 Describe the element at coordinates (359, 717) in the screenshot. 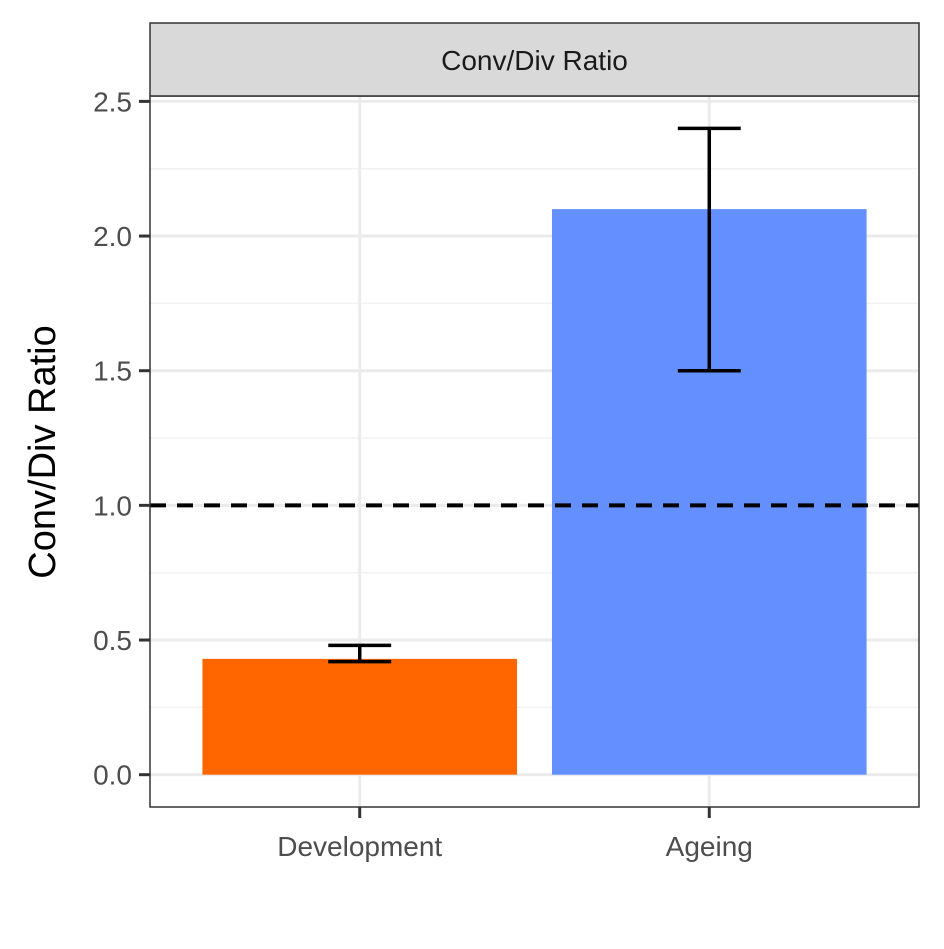

I see `bar-development` at that location.